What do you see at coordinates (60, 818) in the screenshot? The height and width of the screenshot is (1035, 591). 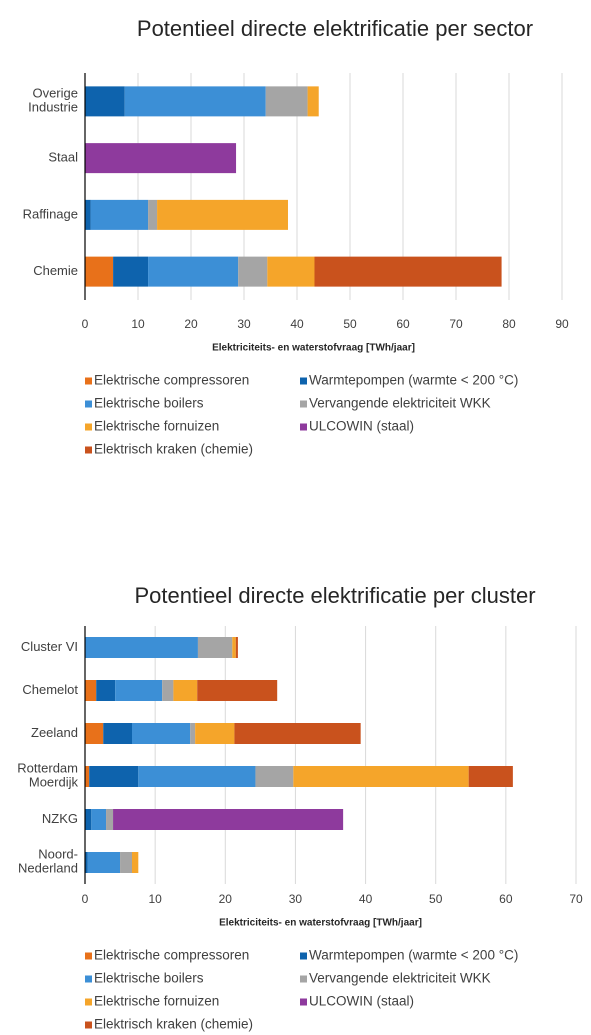 I see `y-tick-label: NZKG` at bounding box center [60, 818].